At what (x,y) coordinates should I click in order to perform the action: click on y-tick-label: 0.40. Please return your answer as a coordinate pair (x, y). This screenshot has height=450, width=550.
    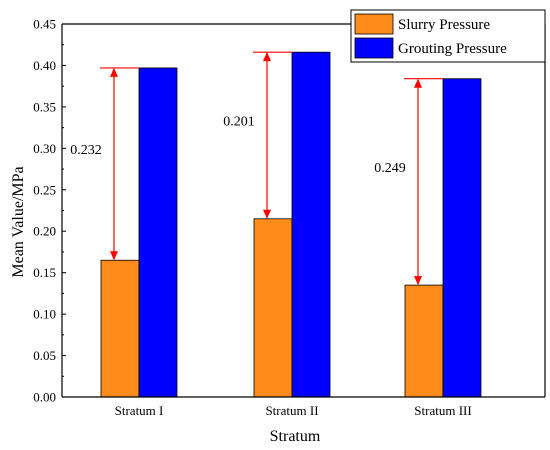
    Looking at the image, I should click on (44, 65).